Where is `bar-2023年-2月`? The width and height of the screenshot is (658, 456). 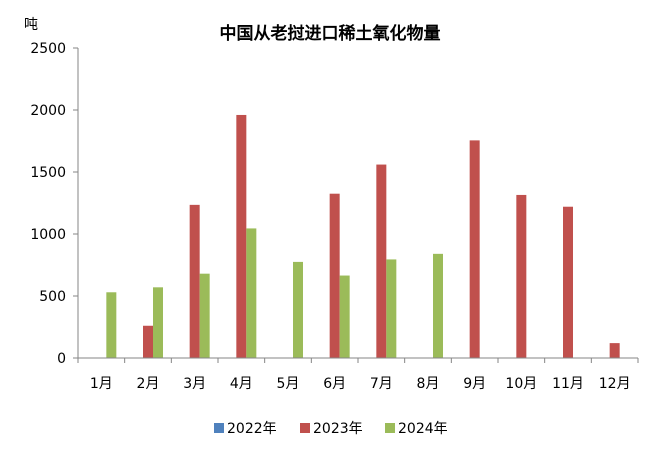 bar-2023年-2月 is located at coordinates (148, 341).